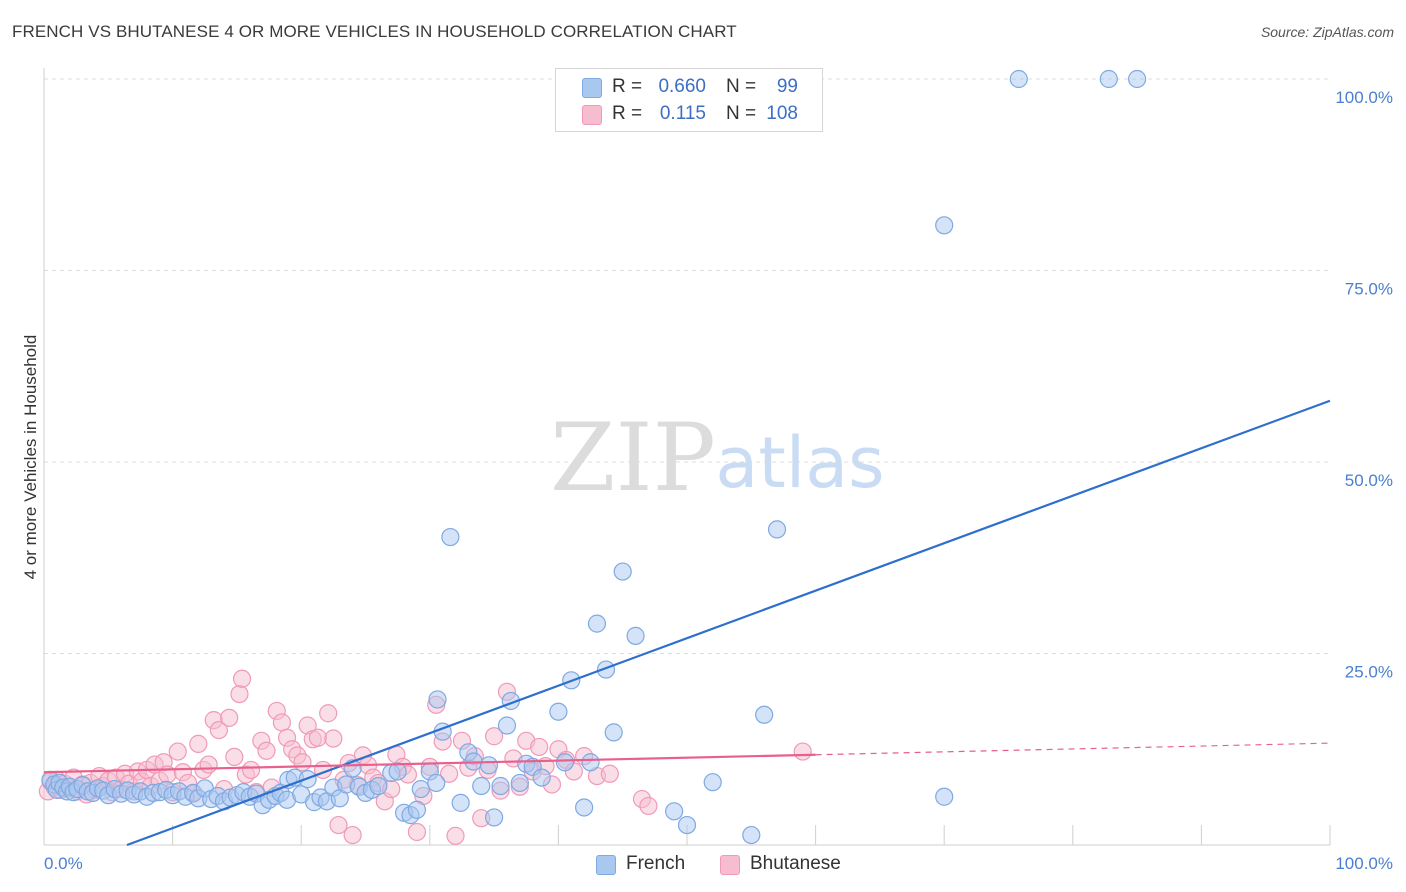 The width and height of the screenshot is (1406, 892). I want to click on y-axis-label: 4 or more Vehicles in Household, so click(30, 457).